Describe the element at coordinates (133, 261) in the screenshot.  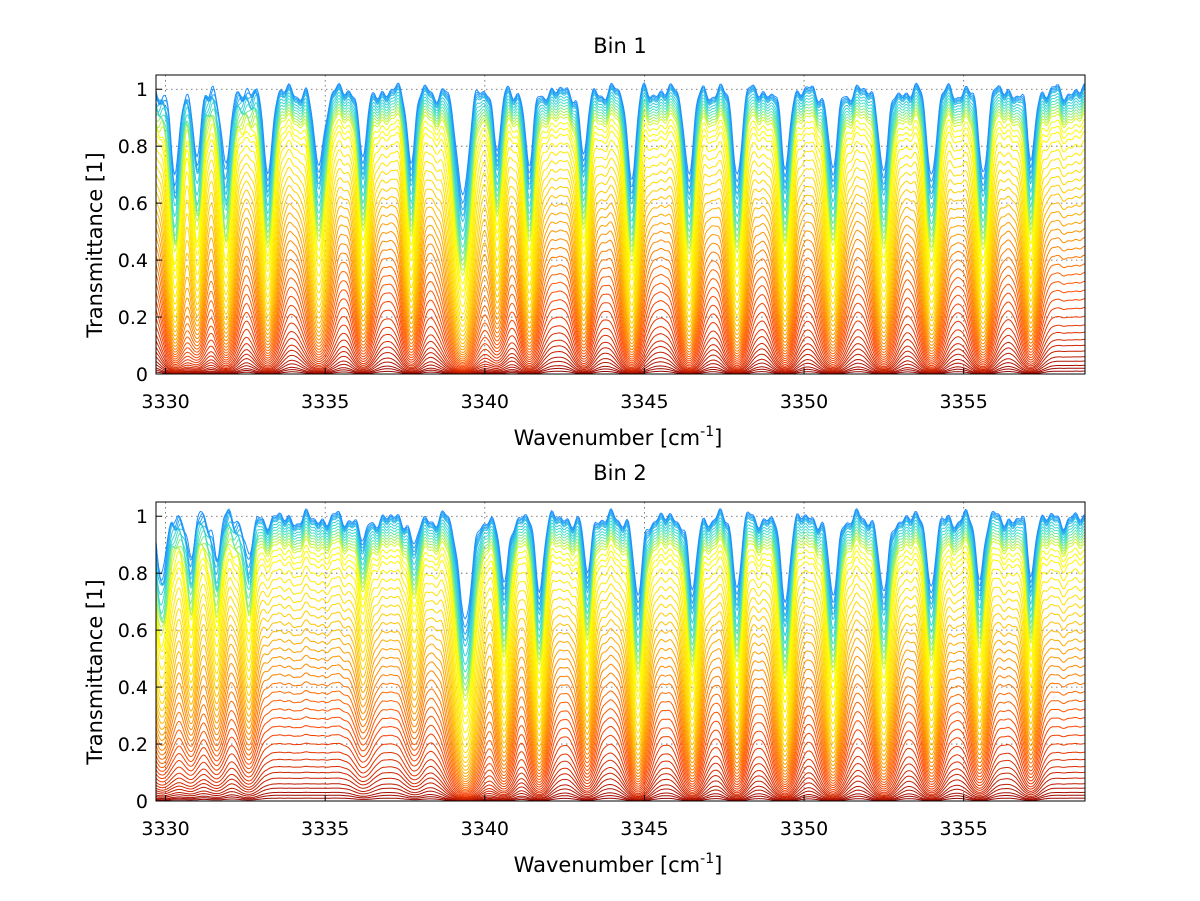
I see `y-tick-label: 0.4` at that location.